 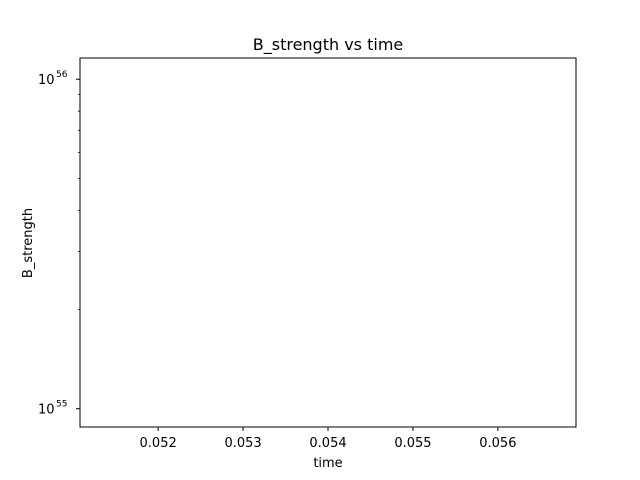 I want to click on x-axis-ticks: 0.052 0.053 0.054 0.055 0.056, so click(x=328, y=439).